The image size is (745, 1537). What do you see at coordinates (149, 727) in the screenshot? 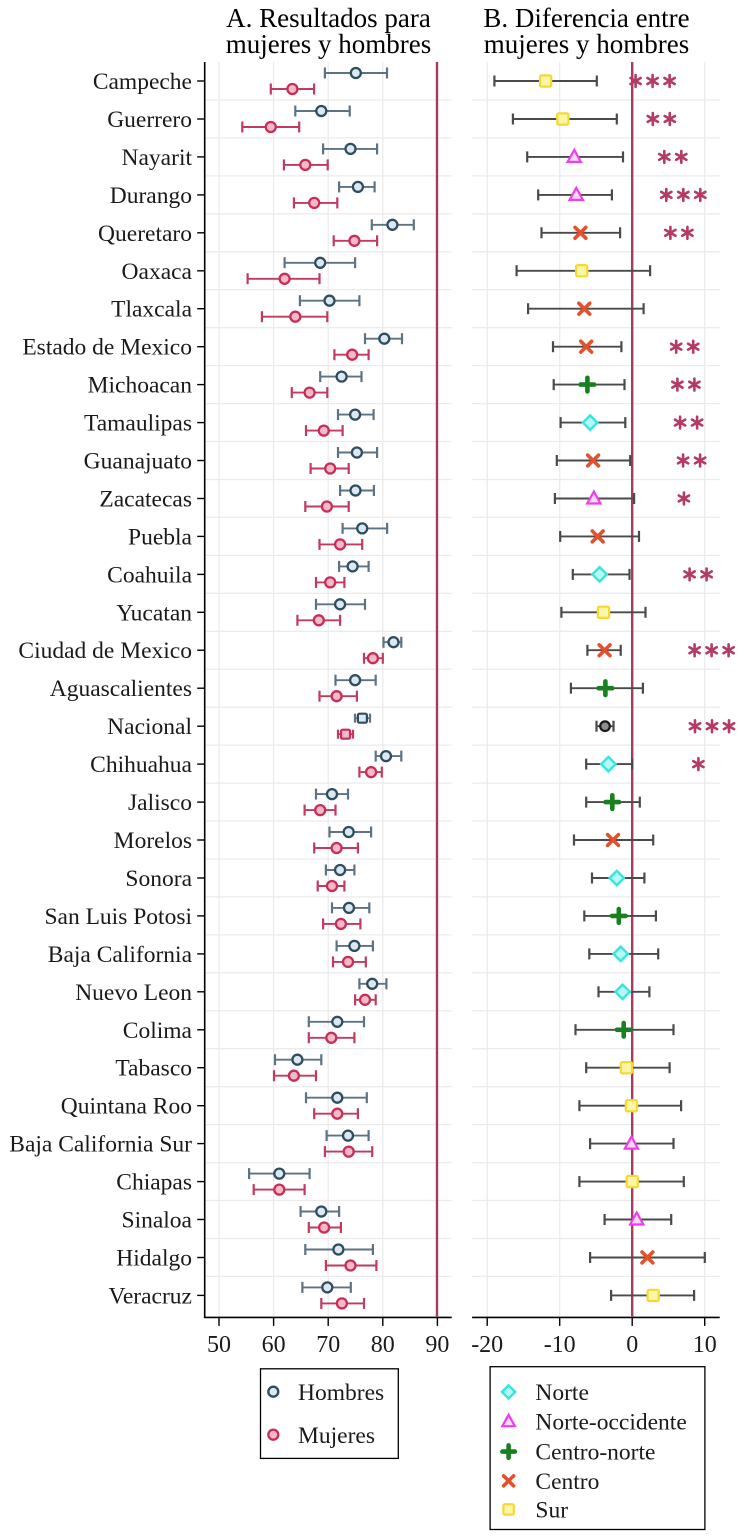
I see `svg-text: Nacional` at bounding box center [149, 727].